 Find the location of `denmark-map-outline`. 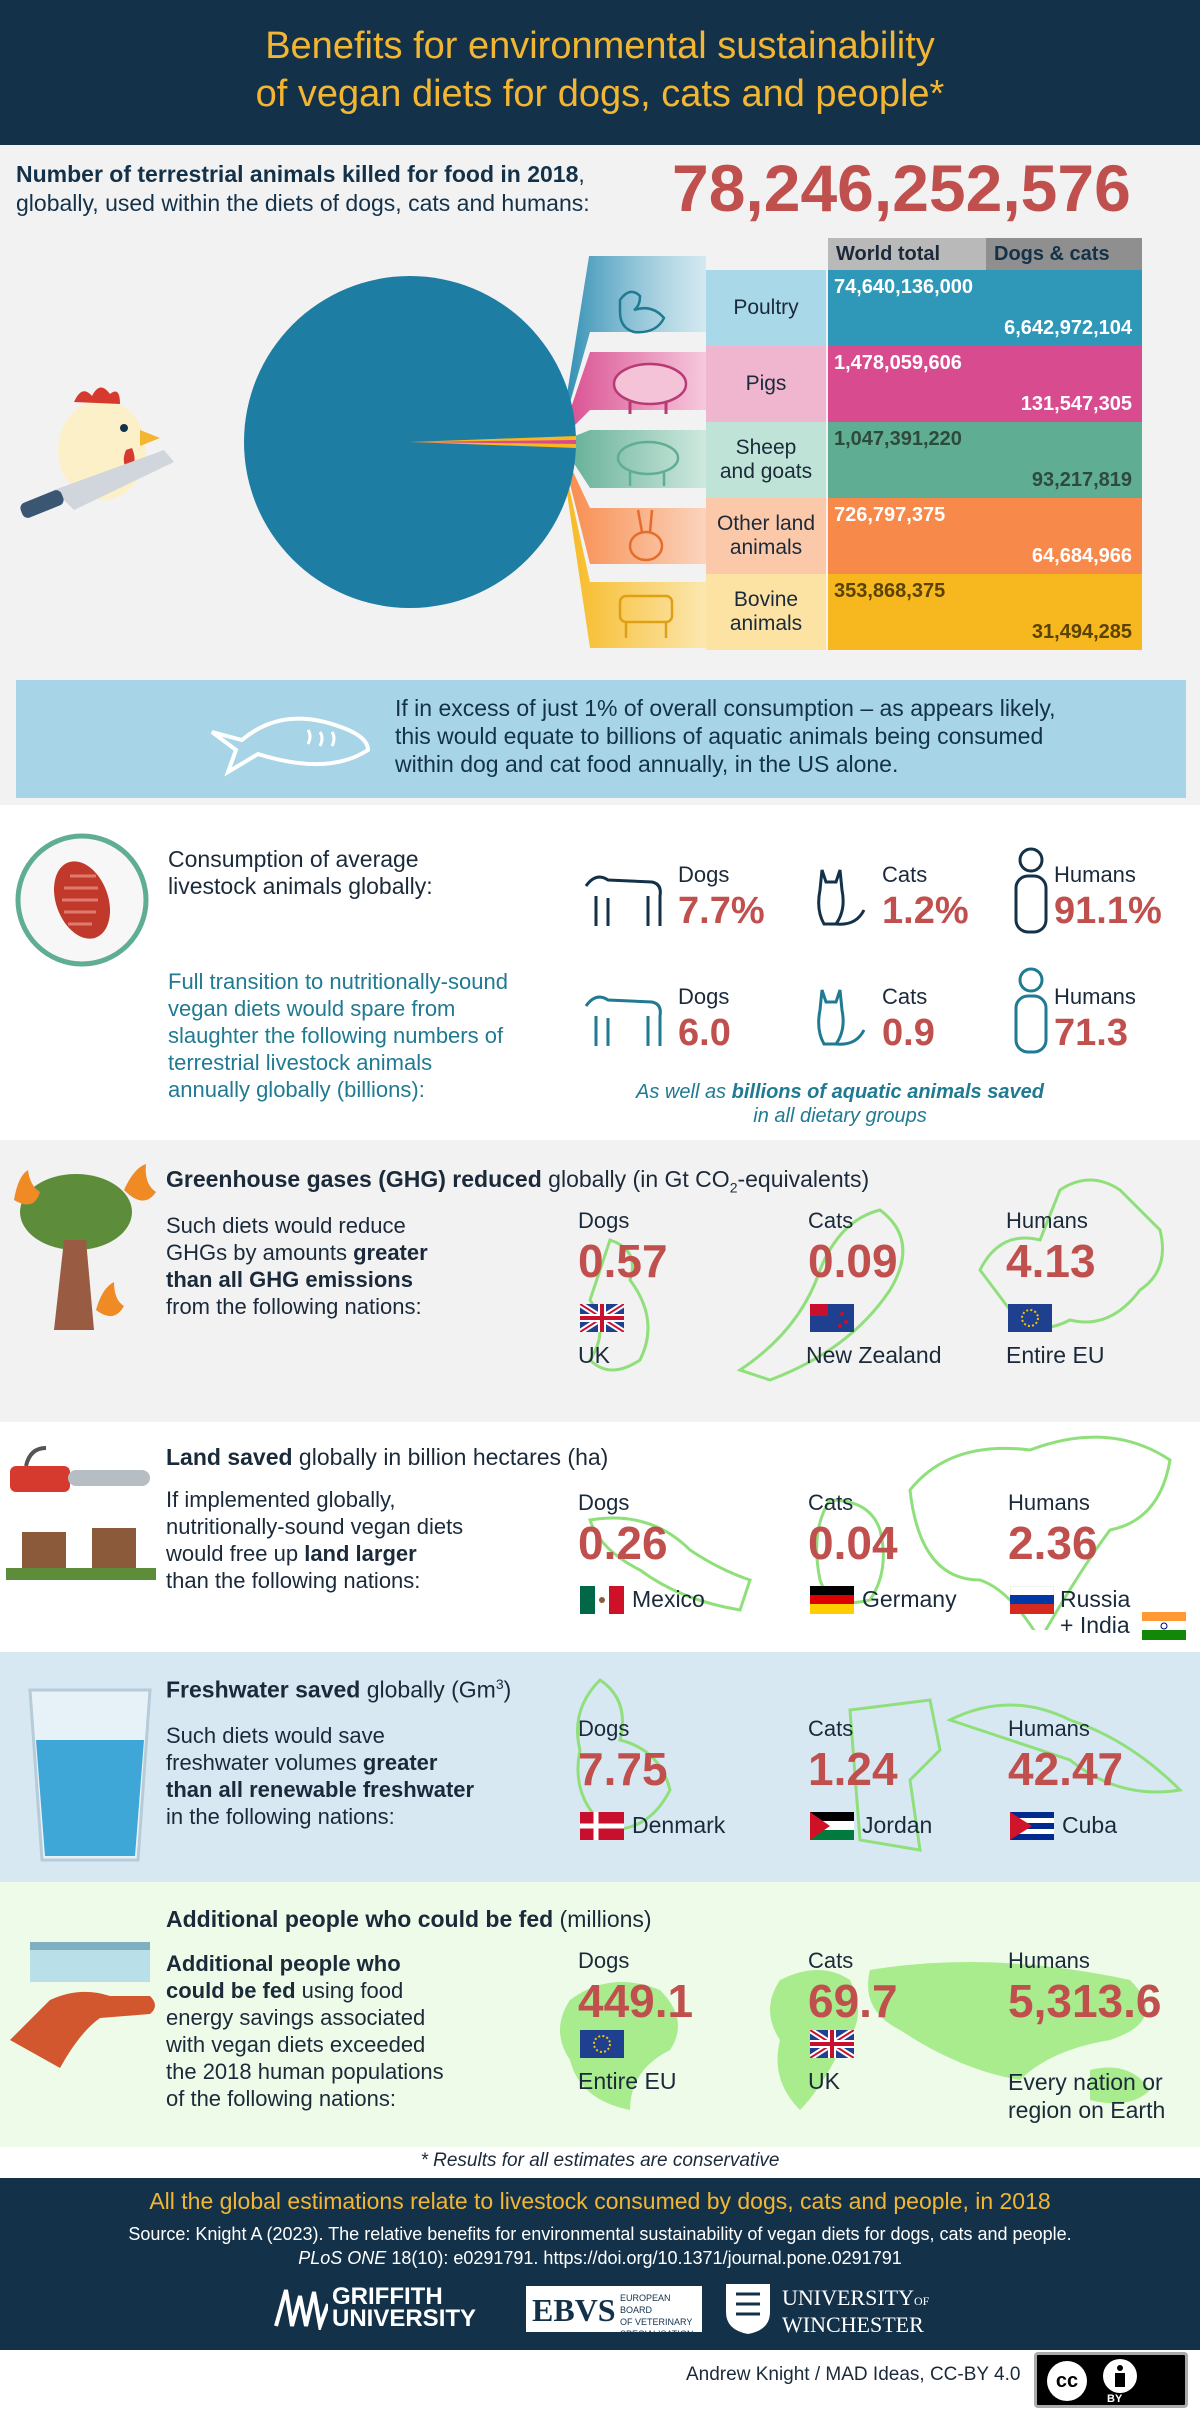

denmark-map-outline is located at coordinates (624, 1755).